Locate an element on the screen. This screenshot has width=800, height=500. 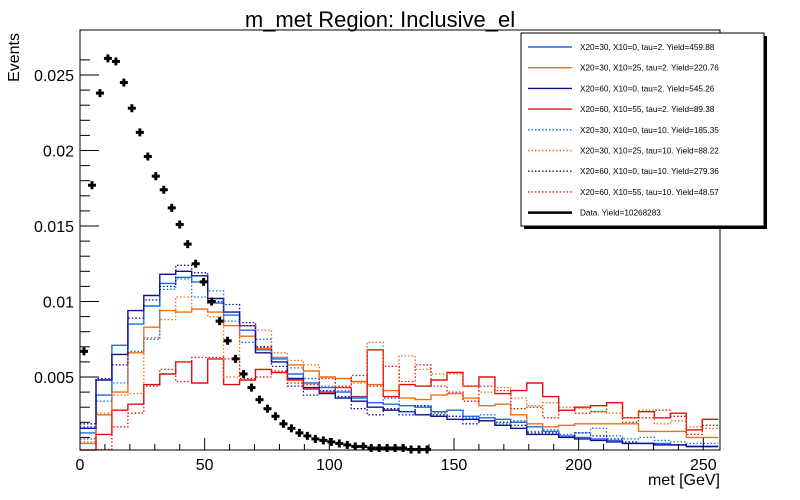
legend-entry: Data. Yield=10268283 is located at coordinates (594, 213).